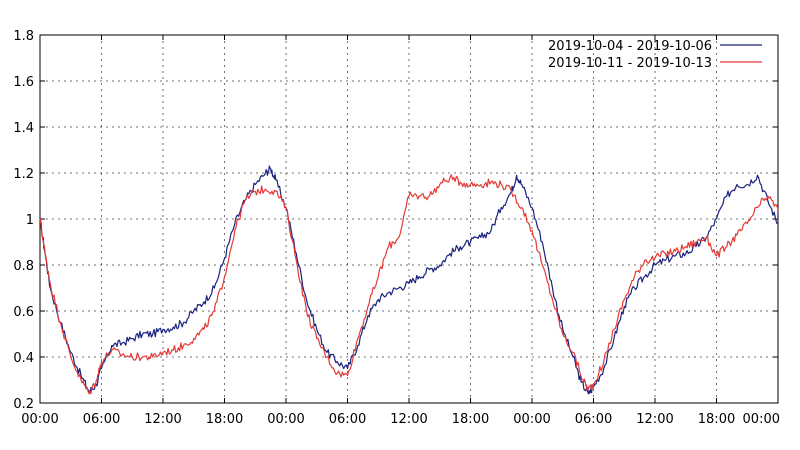  What do you see at coordinates (23, 266) in the screenshot?
I see `y-tick-label: 0.8` at bounding box center [23, 266].